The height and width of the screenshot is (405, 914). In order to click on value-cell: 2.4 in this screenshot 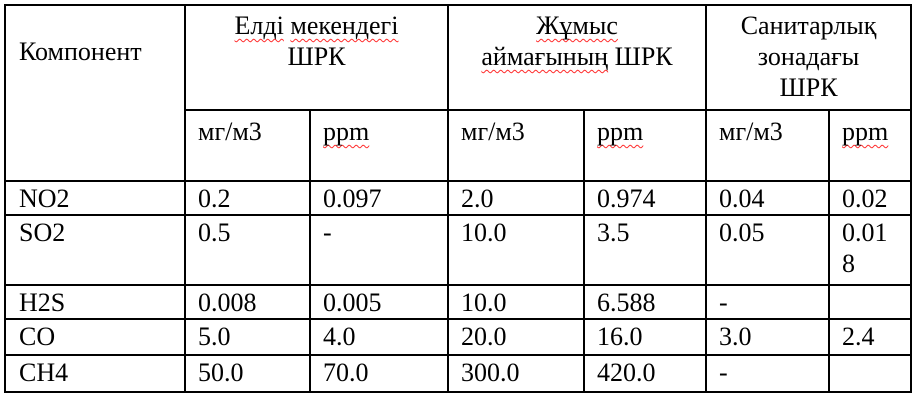, I will do `click(870, 337)`.